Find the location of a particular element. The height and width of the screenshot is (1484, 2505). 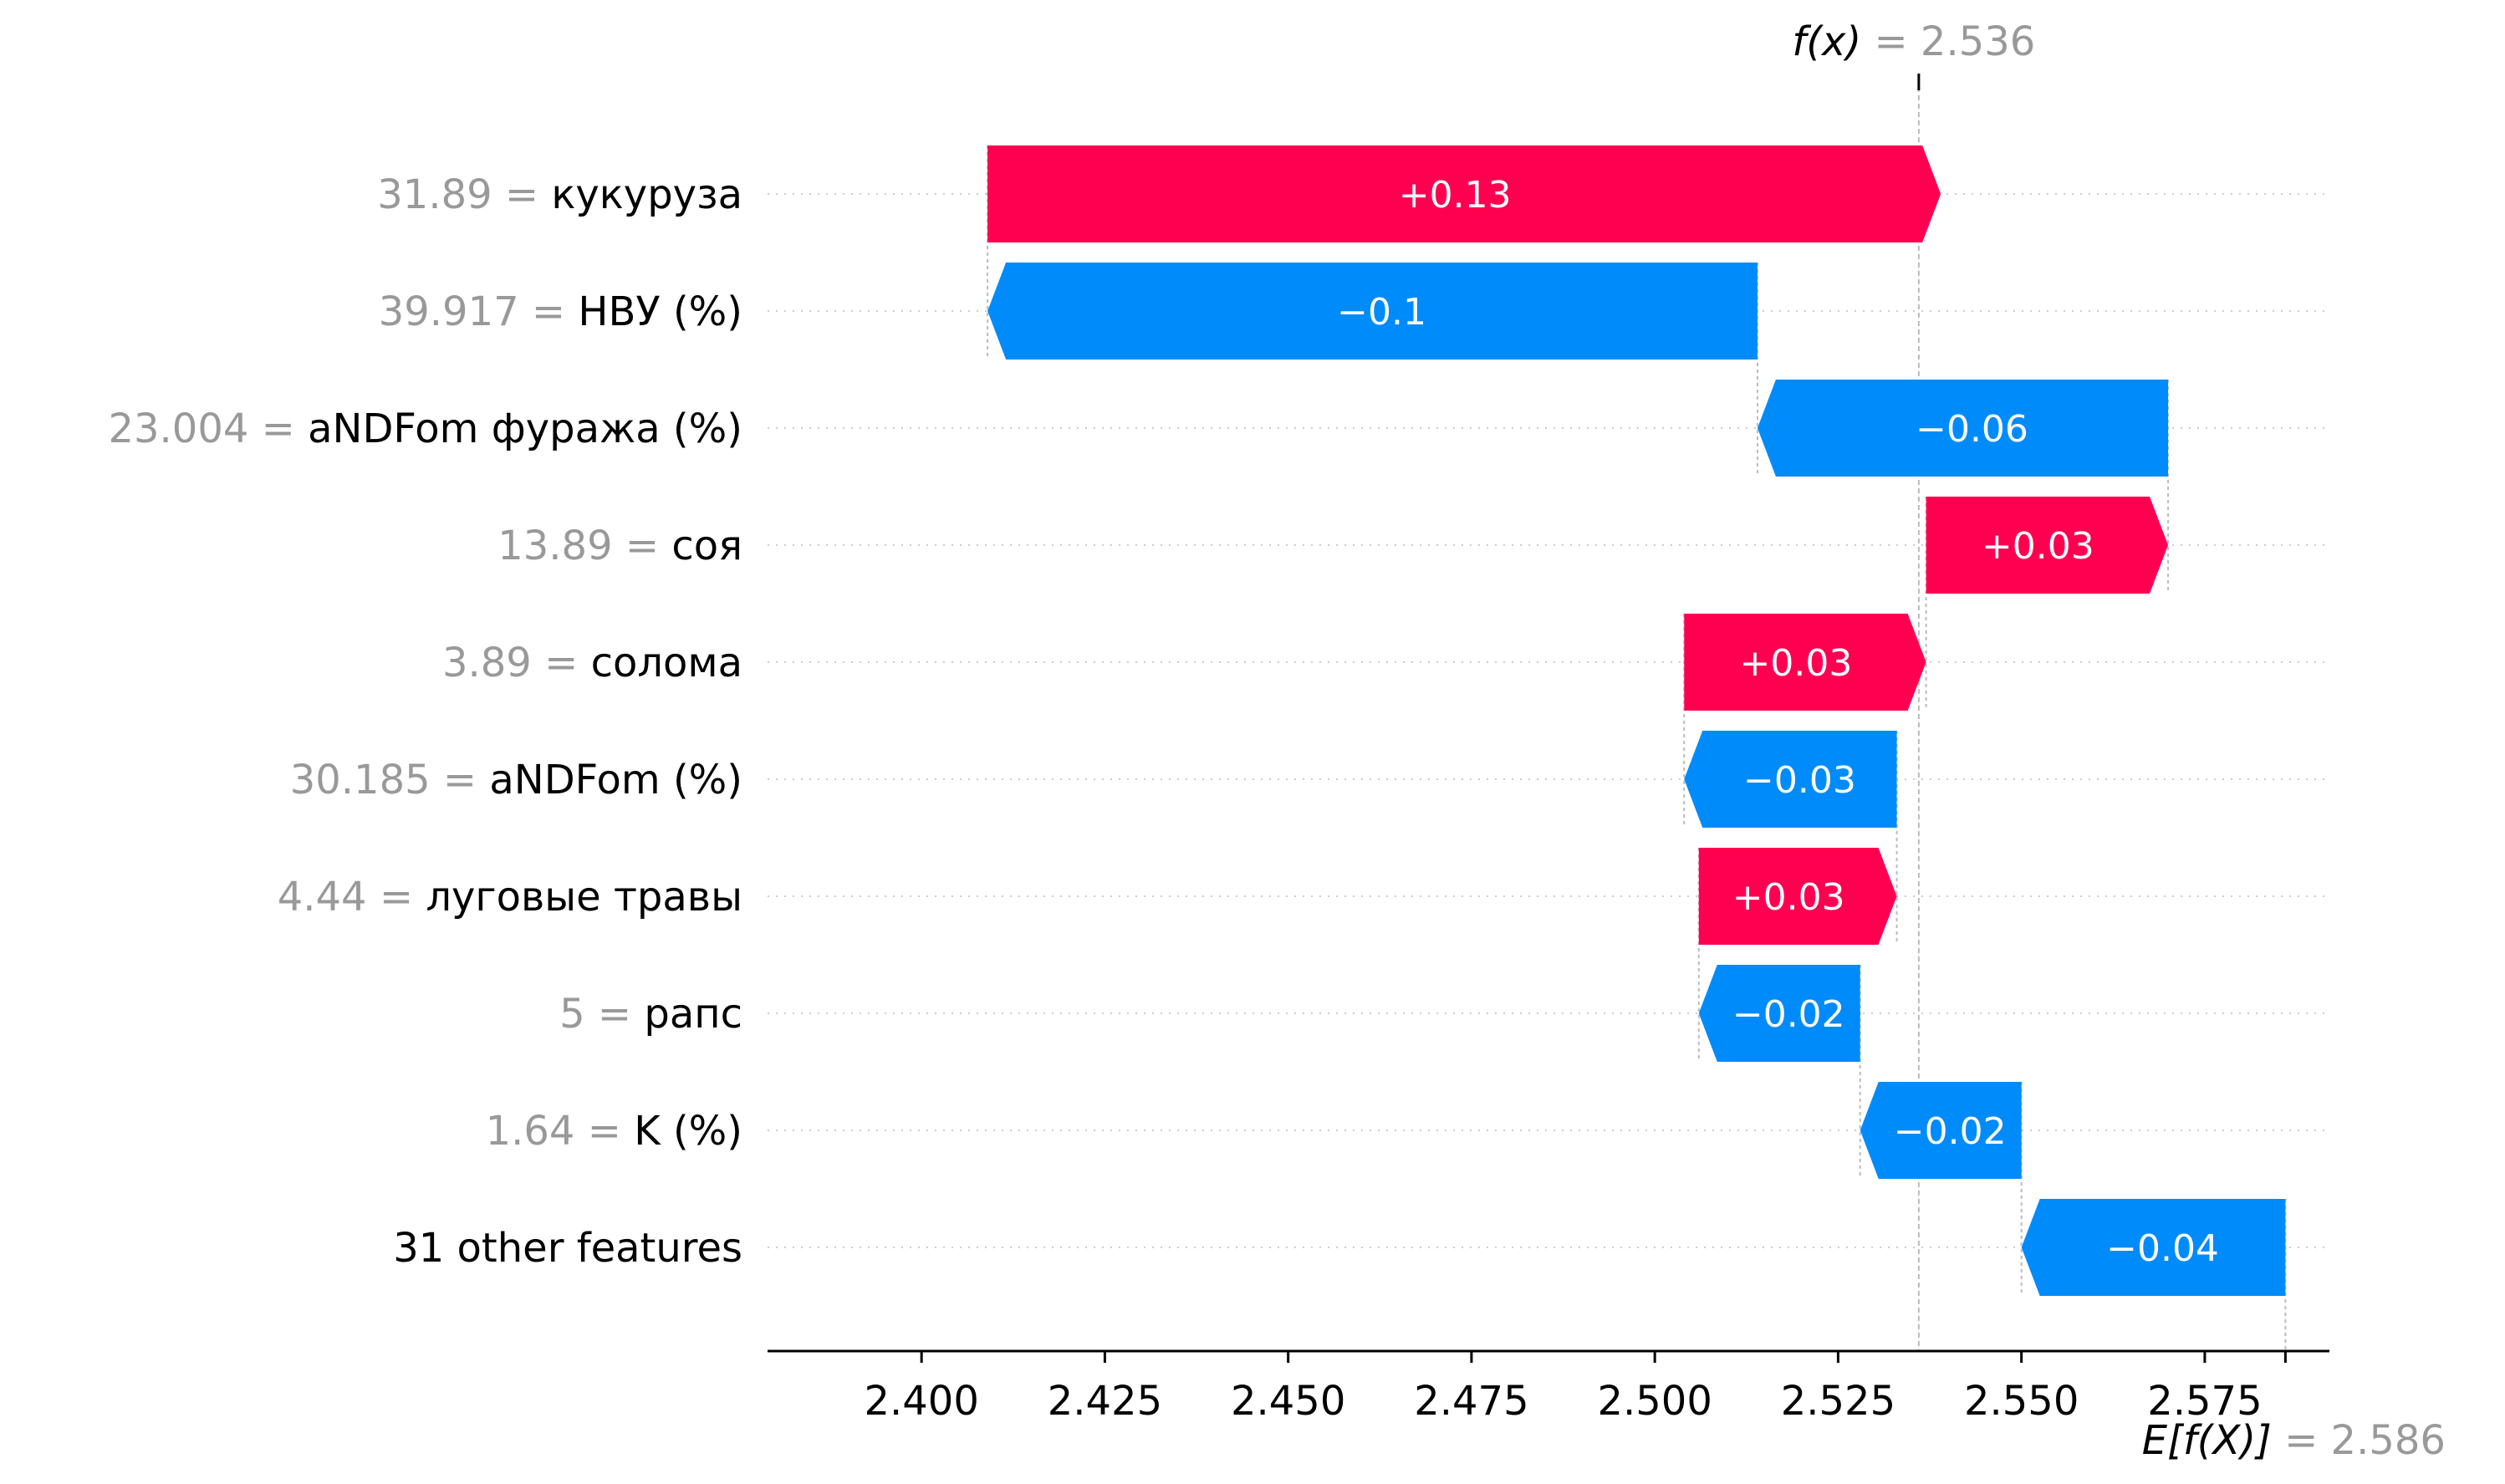

feature-label: 5 = рапс is located at coordinates (650, 1014).